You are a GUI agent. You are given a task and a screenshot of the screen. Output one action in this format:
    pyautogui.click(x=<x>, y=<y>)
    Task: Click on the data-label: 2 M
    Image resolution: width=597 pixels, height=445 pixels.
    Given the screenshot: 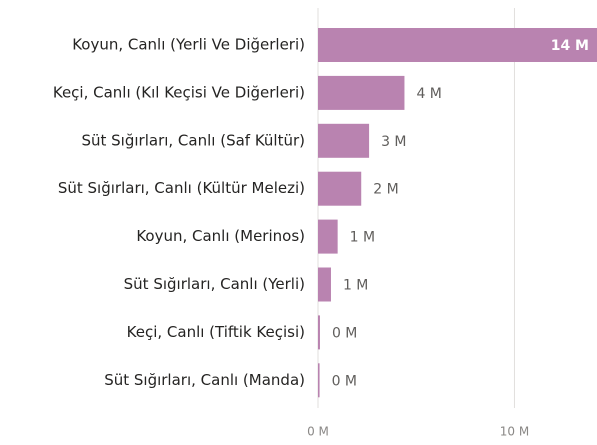 What is the action you would take?
    pyautogui.click(x=385, y=190)
    